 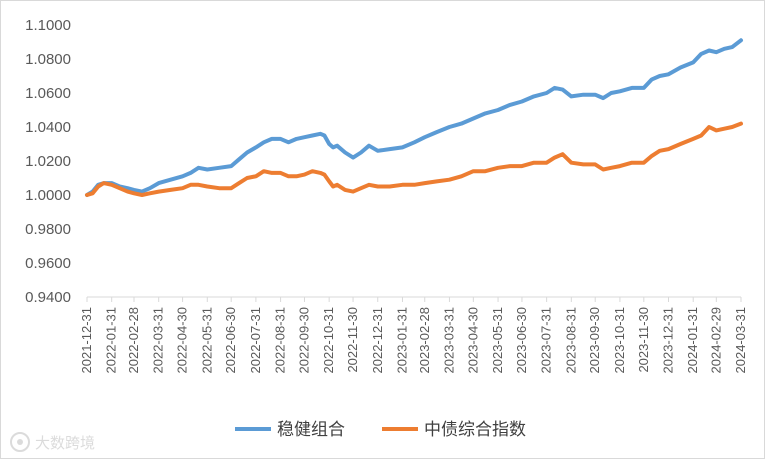 What do you see at coordinates (206, 340) in the screenshot?
I see `x-tick-label: 2022-05-31` at bounding box center [206, 340].